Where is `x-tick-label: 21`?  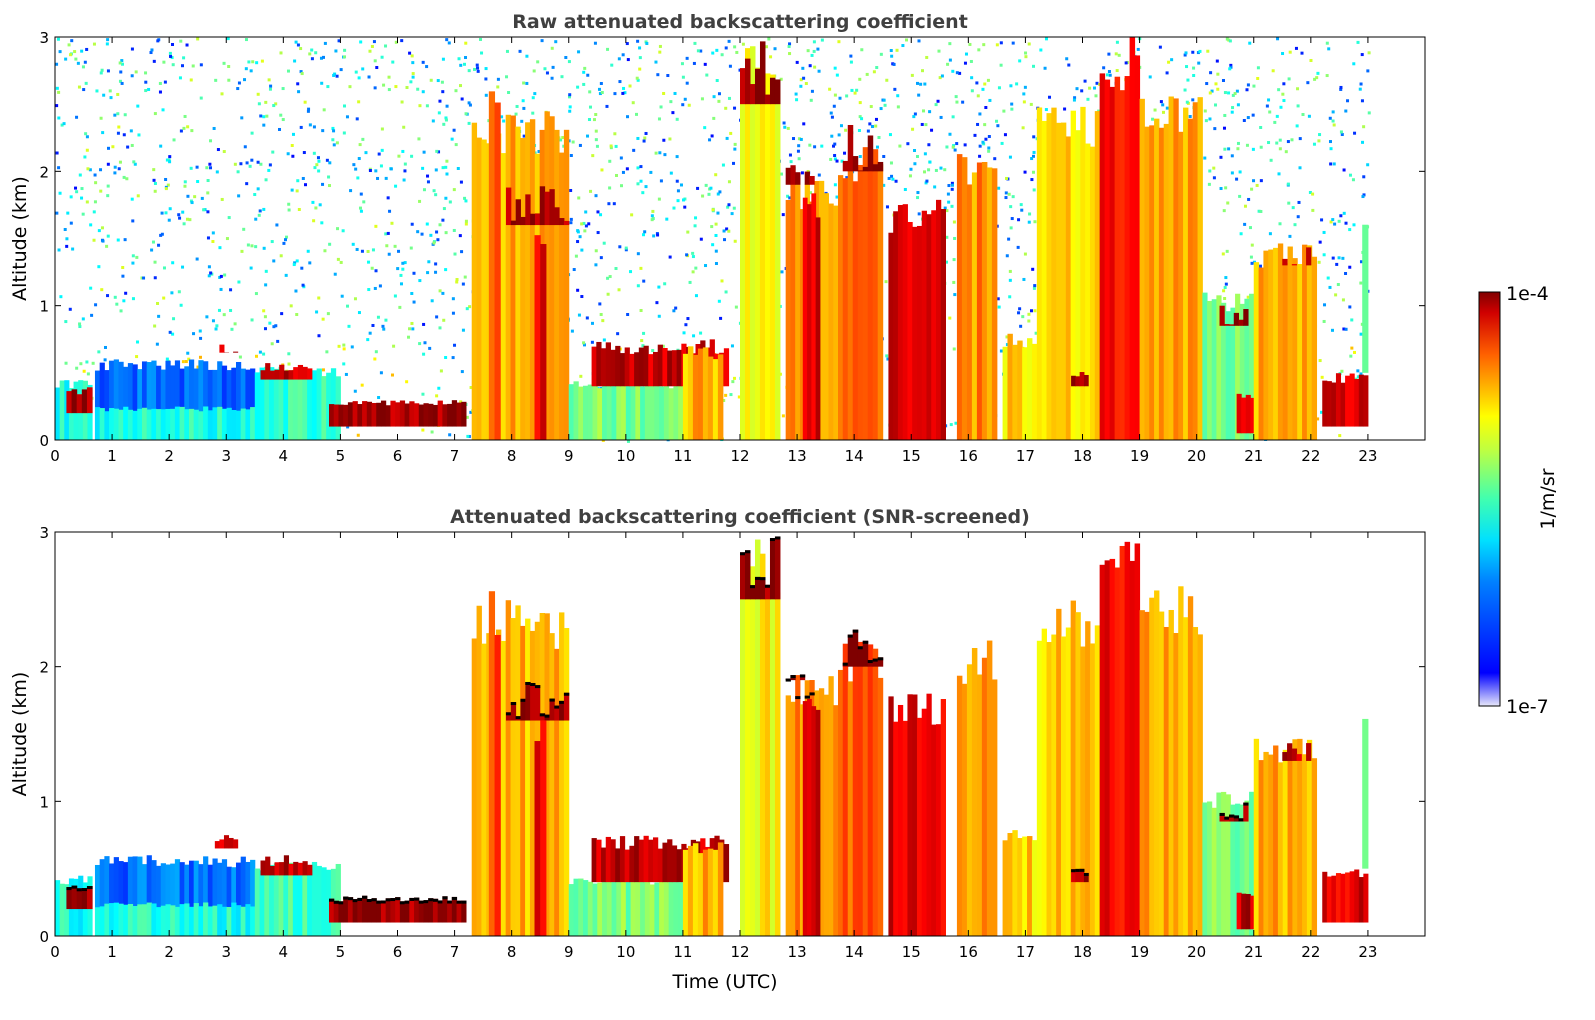
x-tick-label: 21 is located at coordinates (1253, 952).